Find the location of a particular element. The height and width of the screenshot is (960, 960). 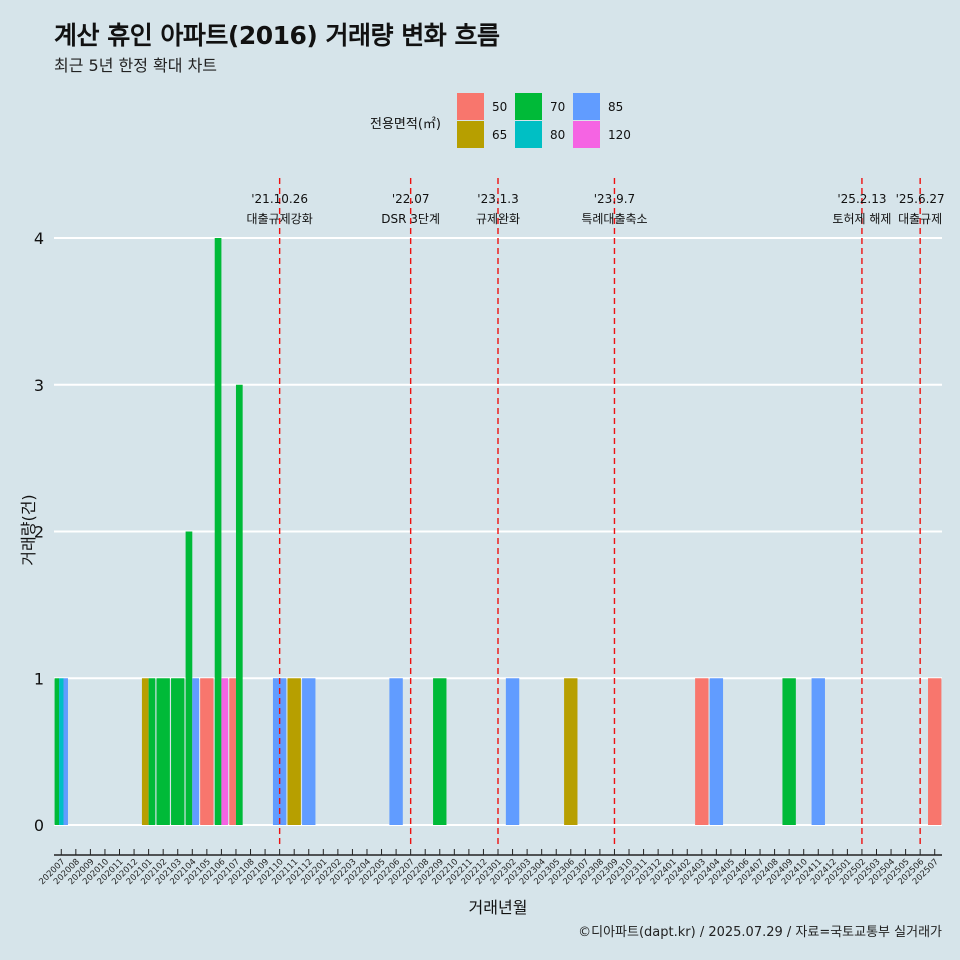

y-tick-label: 3 is located at coordinates (39, 385).